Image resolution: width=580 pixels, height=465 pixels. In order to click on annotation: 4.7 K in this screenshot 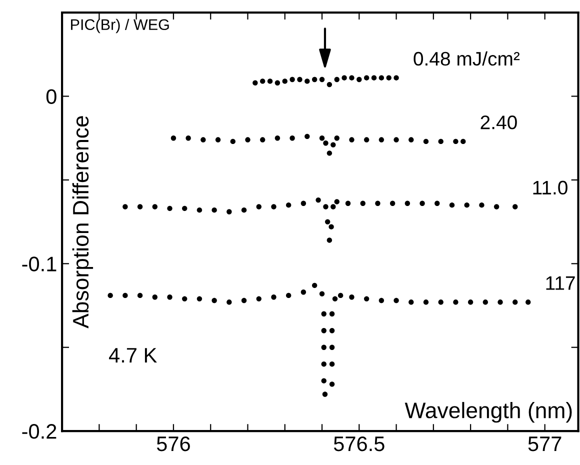, I will do `click(132, 355)`.